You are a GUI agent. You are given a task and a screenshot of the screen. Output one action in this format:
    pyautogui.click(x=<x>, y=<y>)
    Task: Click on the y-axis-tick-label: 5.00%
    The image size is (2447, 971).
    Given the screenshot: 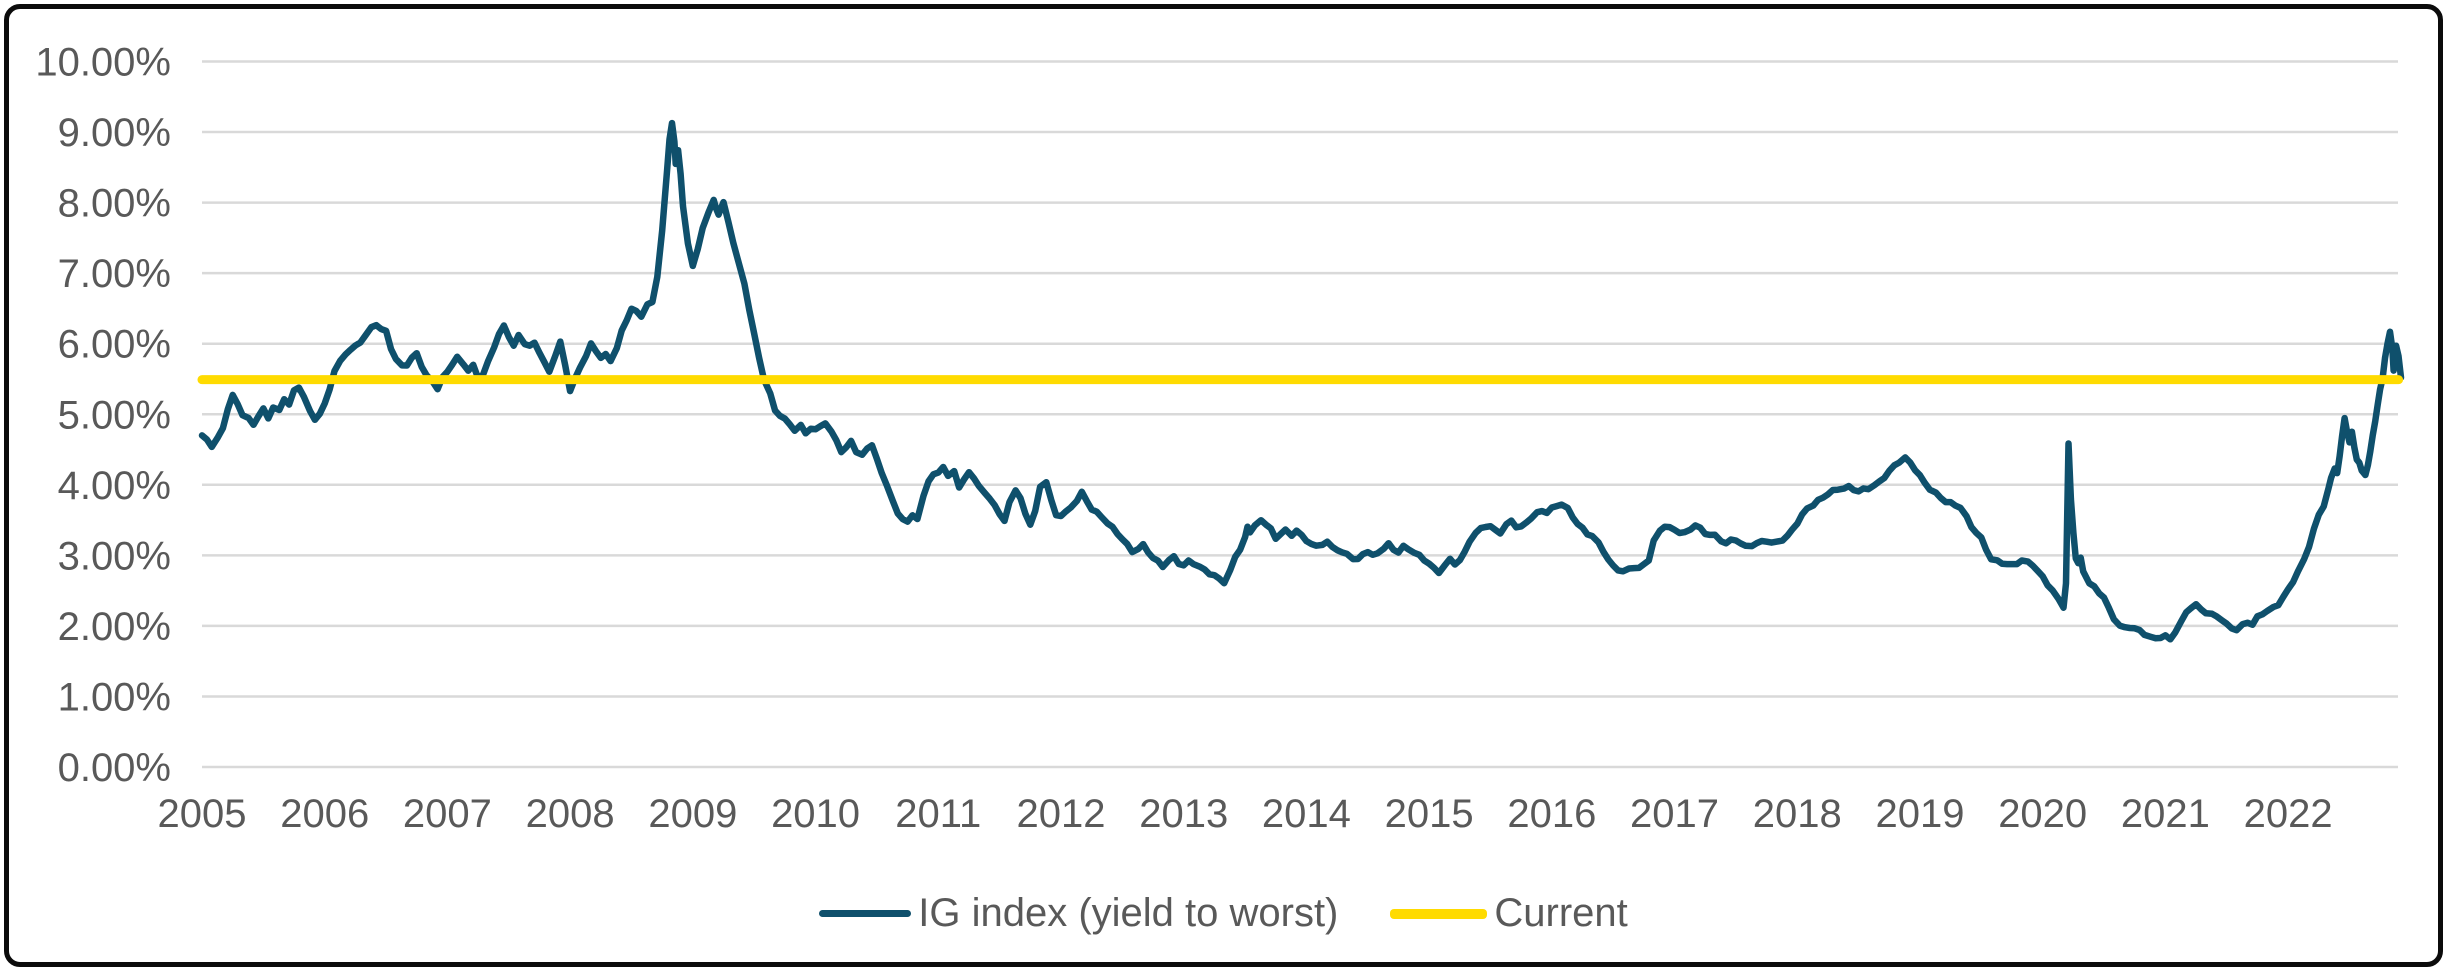 What is the action you would take?
    pyautogui.click(x=114, y=415)
    